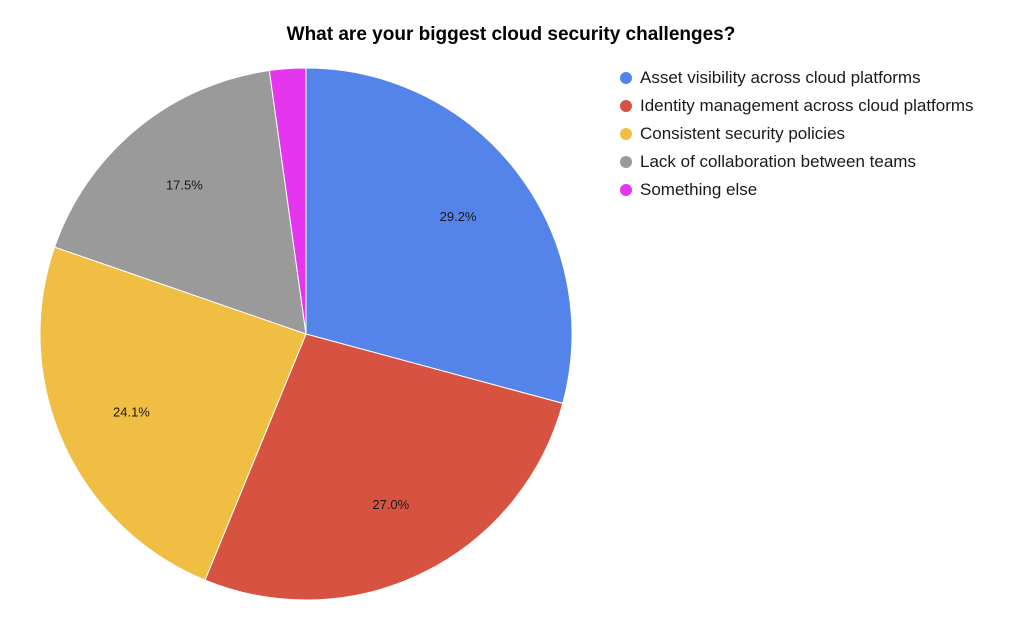  I want to click on pie-slice-asset-visibility-across-cloud-platforms, so click(439, 235).